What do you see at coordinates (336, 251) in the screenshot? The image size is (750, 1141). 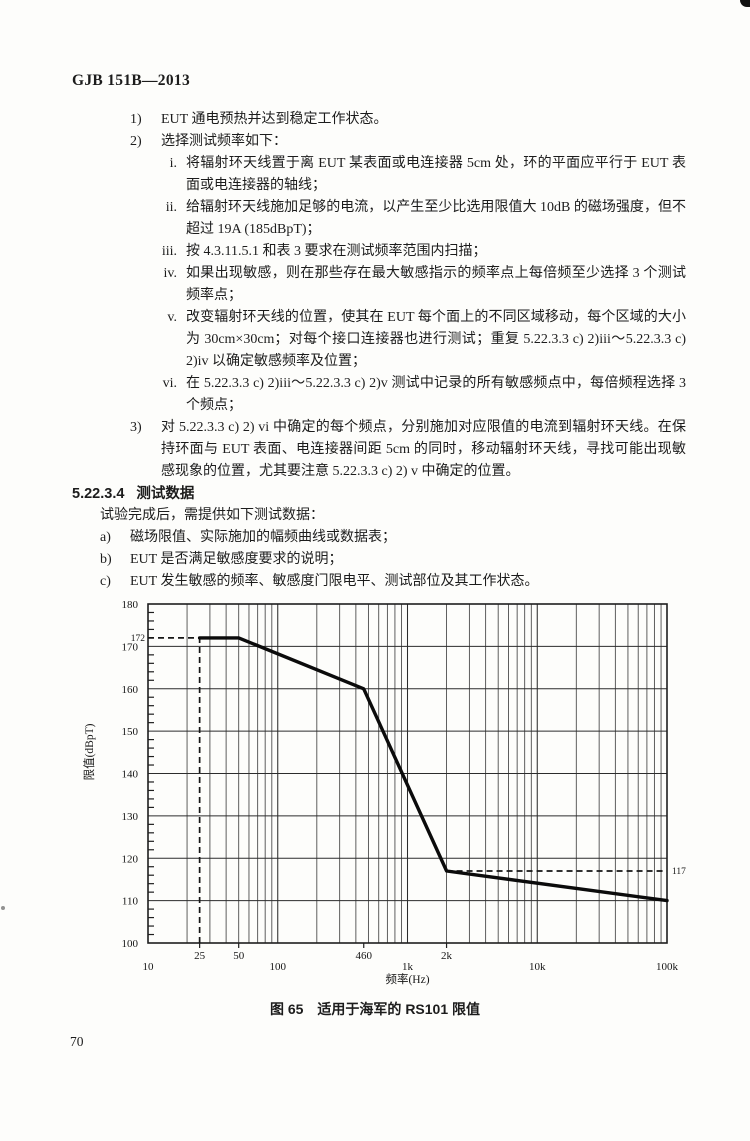 I see `list-text: 按 4.3.11.5.1 和表 3 要求在测试频率范围内扫描；` at bounding box center [336, 251].